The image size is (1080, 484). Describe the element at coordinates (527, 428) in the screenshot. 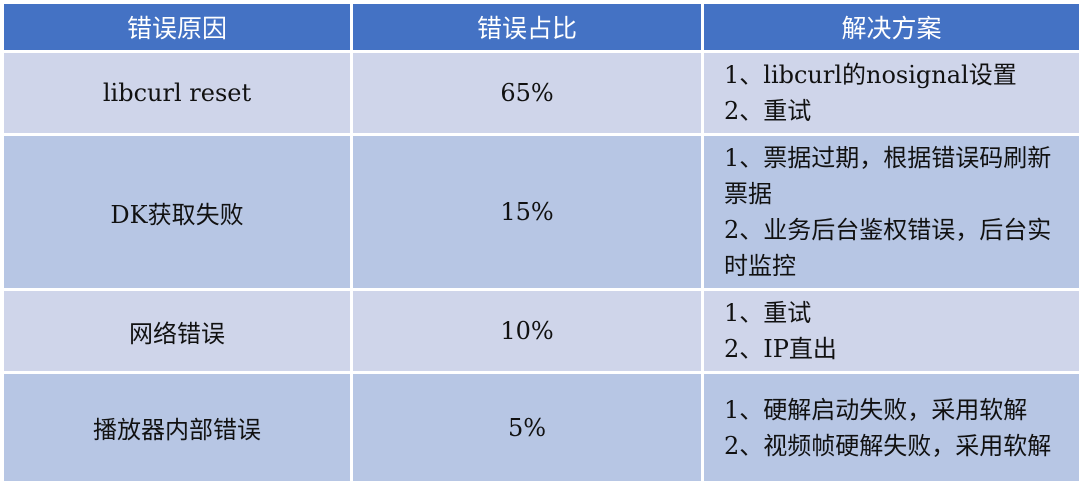

I see `ratio-cell: 5%` at that location.